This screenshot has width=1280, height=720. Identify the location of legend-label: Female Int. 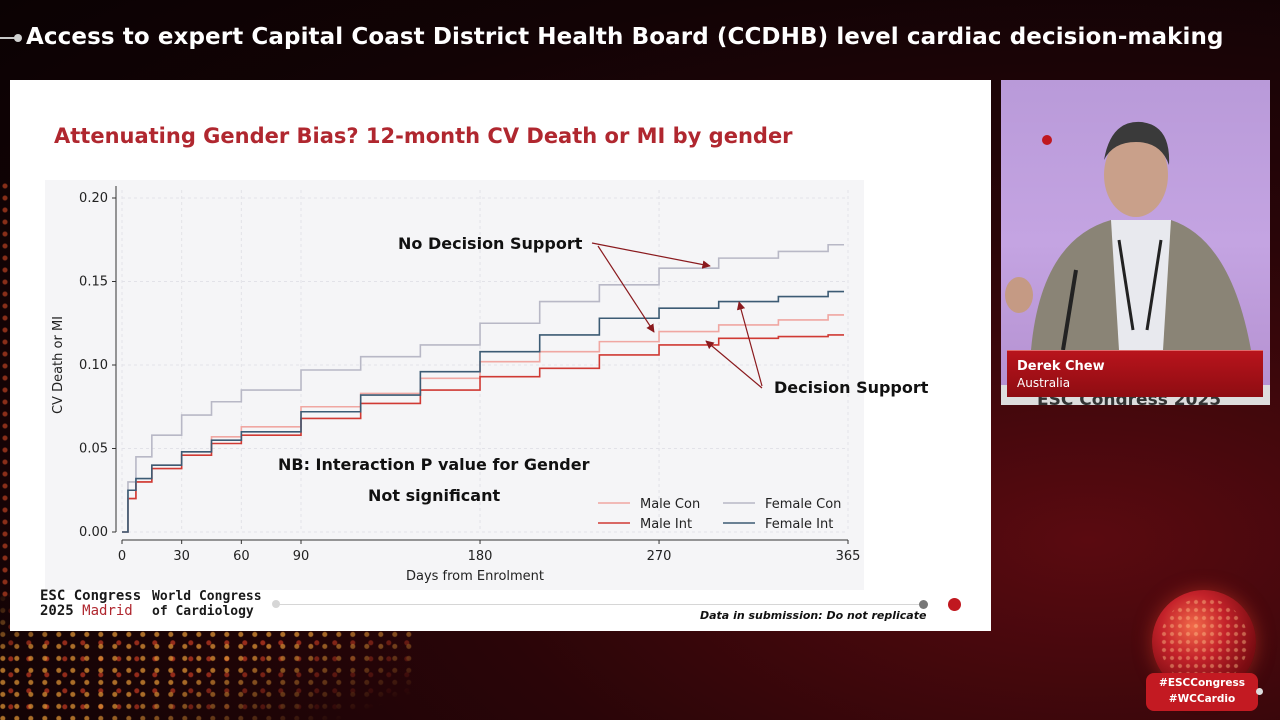
(799, 524).